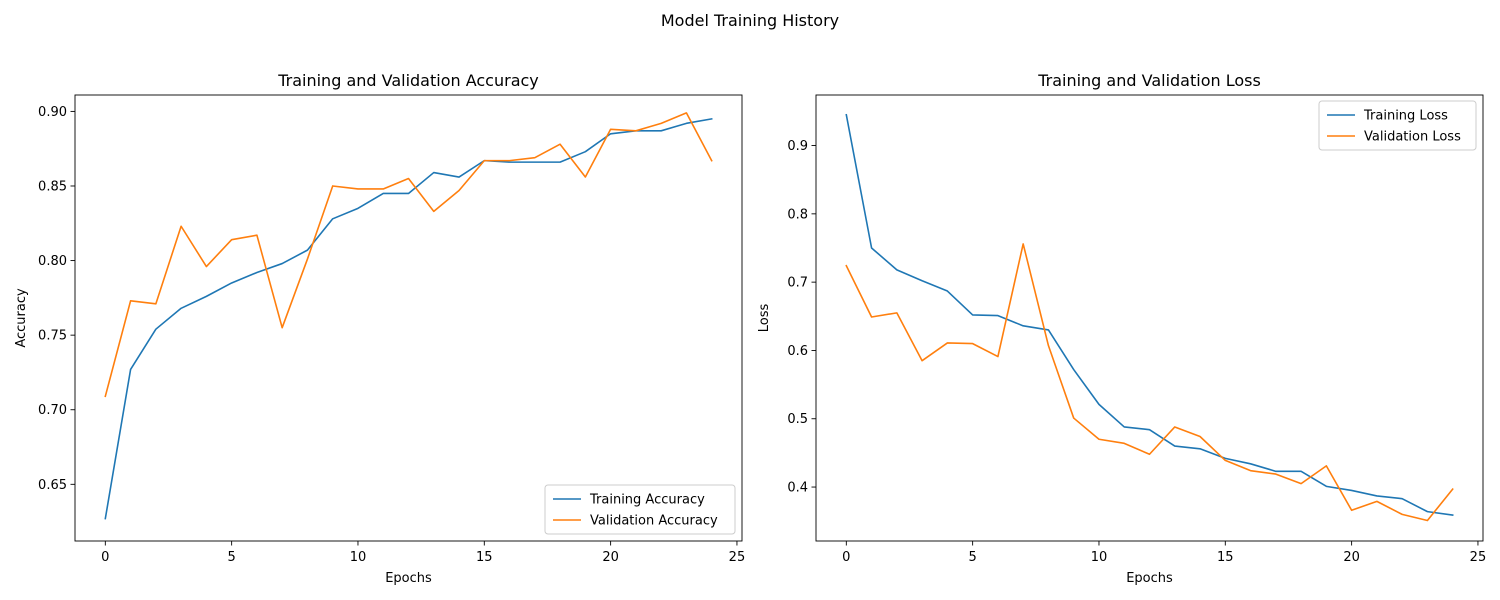 The width and height of the screenshot is (1500, 600). I want to click on y-tick-label: 0.6, so click(797, 351).